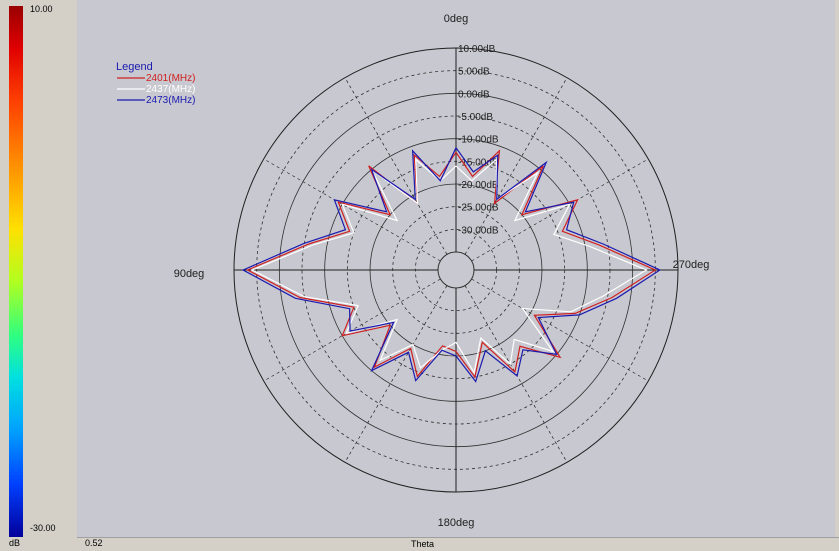 The width and height of the screenshot is (839, 551). What do you see at coordinates (474, 94) in the screenshot?
I see `radial-tick-label: 0.00dB` at bounding box center [474, 94].